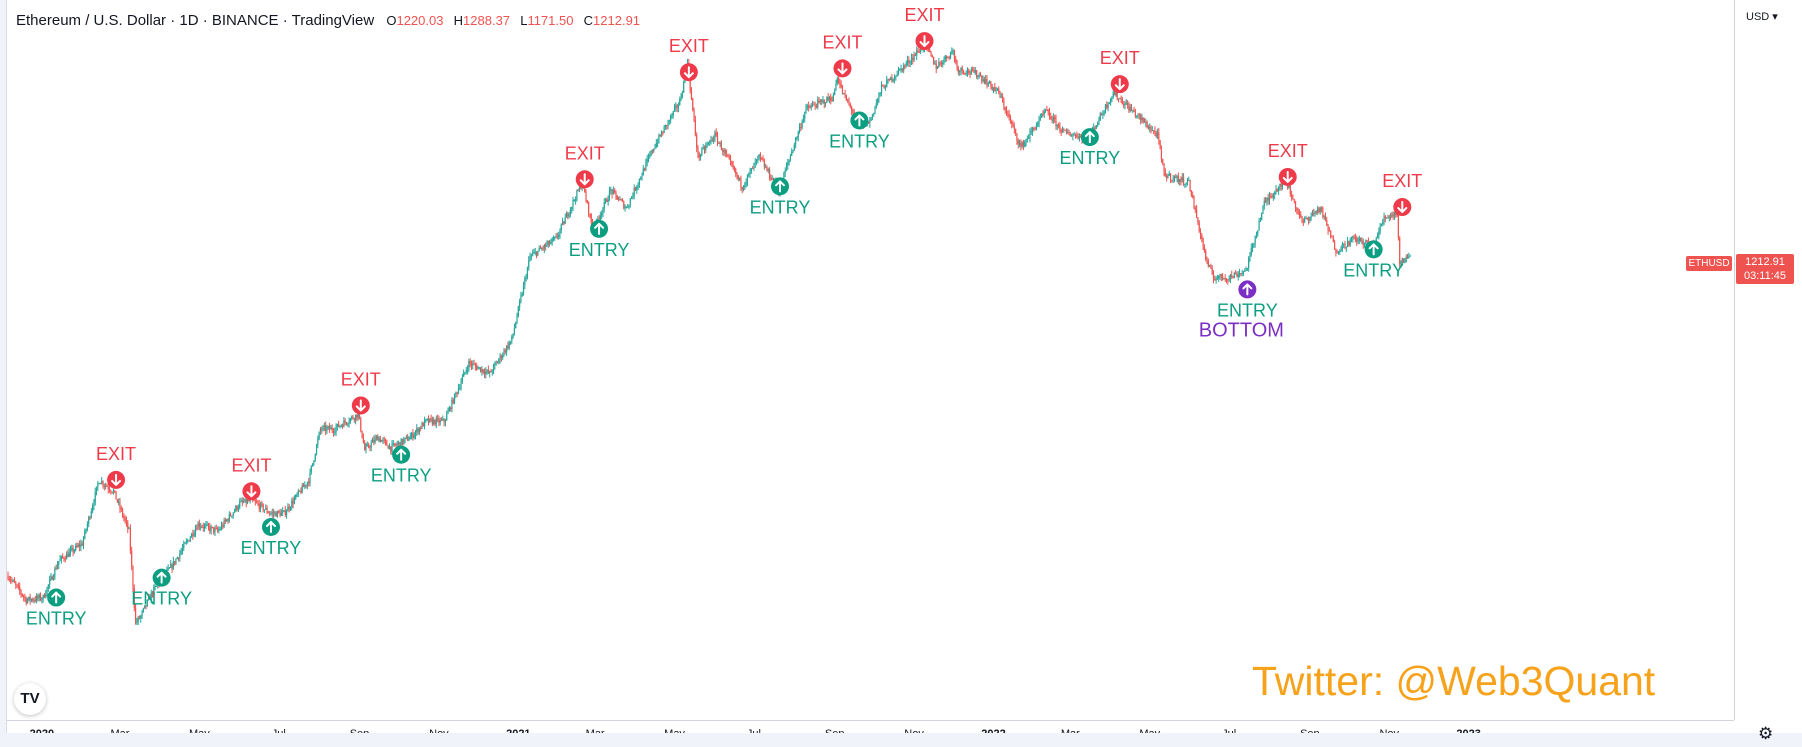 The width and height of the screenshot is (1802, 747). What do you see at coordinates (3, 373) in the screenshot?
I see `left-toolbar-edge` at bounding box center [3, 373].